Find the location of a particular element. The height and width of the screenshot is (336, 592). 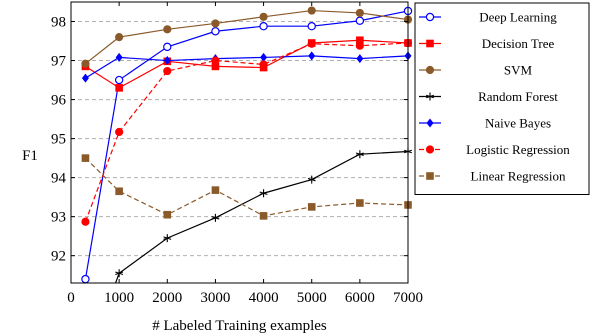

legend-label: Linear Regression is located at coordinates (518, 176).